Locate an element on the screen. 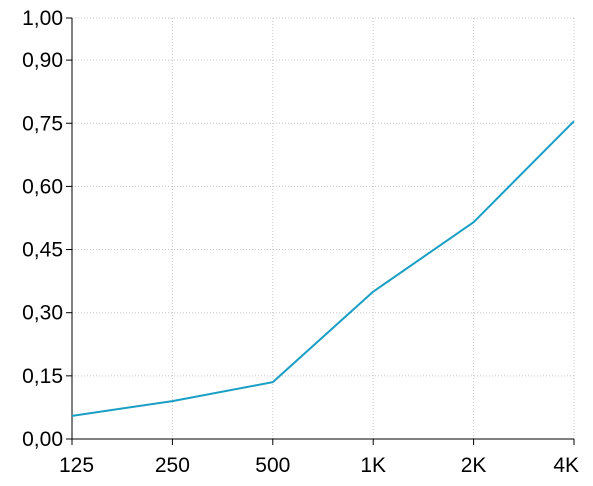  y-tick-label: 1,00 is located at coordinates (42, 18).